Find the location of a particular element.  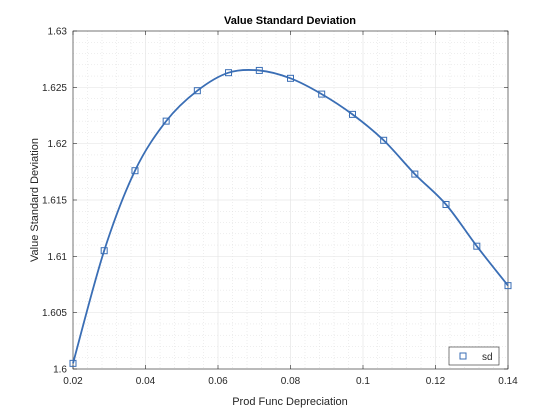

x-tick-label: 0.12 is located at coordinates (436, 381).